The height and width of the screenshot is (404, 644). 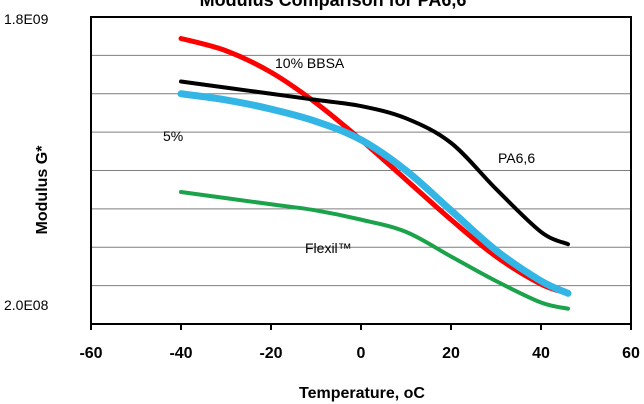 I want to click on x-axis-title-text: Temperature,, so click(x=351, y=393).